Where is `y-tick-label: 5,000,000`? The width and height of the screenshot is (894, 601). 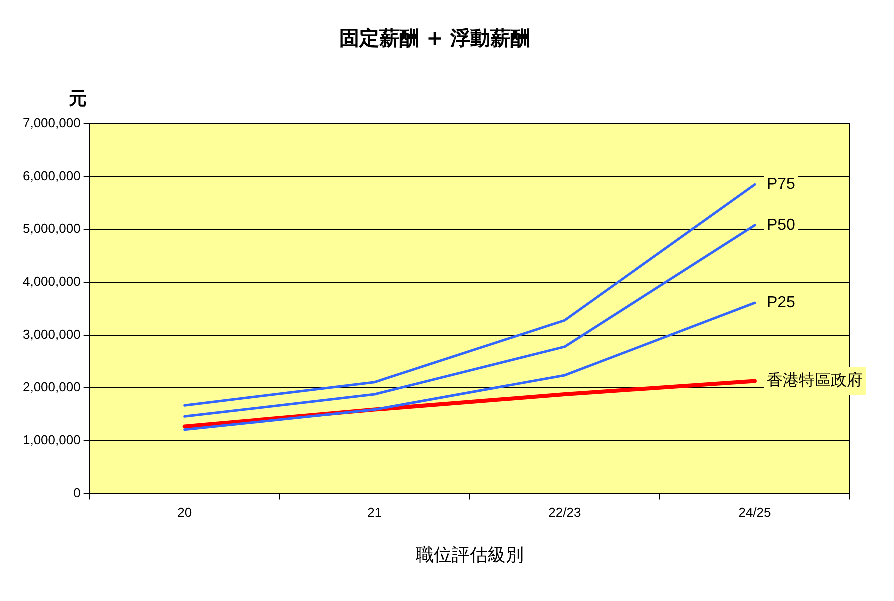
y-tick-label: 5,000,000 is located at coordinates (51, 228).